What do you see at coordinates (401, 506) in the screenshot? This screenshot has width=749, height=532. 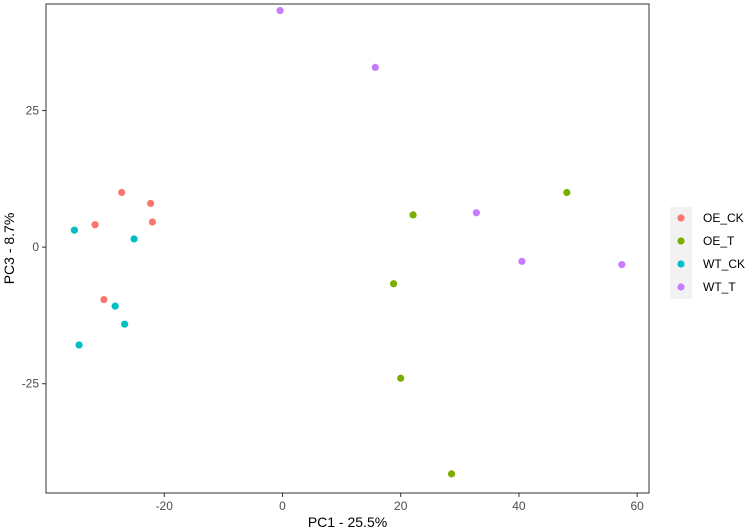 I see `x-tick-label: 20` at bounding box center [401, 506].